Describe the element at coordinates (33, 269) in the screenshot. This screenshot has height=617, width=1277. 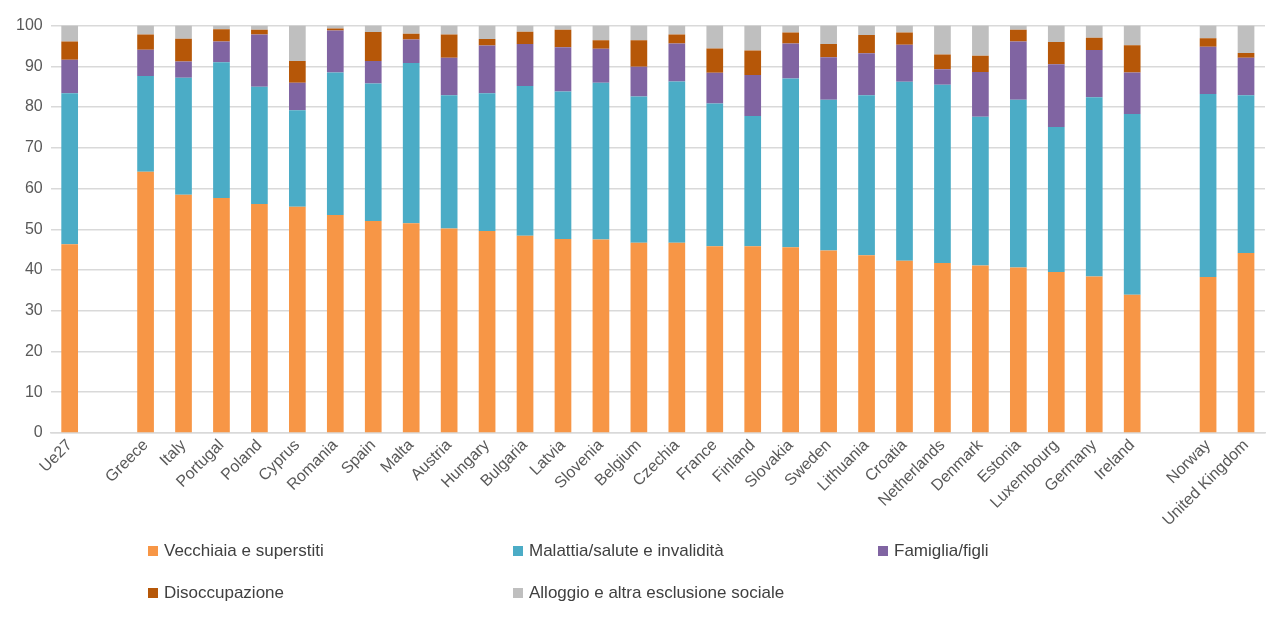
I see `y-tick-label: 40` at that location.